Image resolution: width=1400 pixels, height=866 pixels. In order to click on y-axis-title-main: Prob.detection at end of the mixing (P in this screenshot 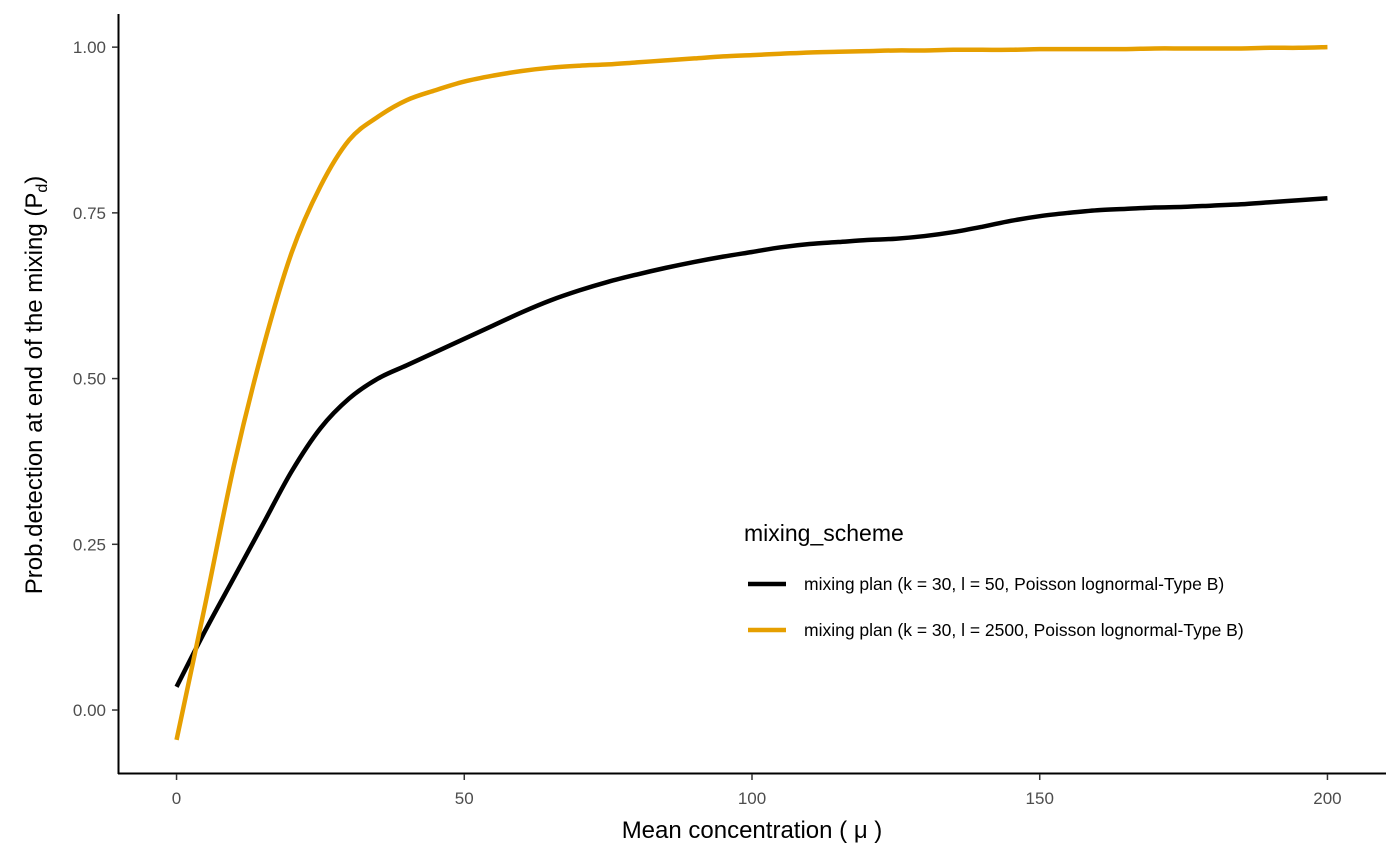, I will do `click(34, 394)`.